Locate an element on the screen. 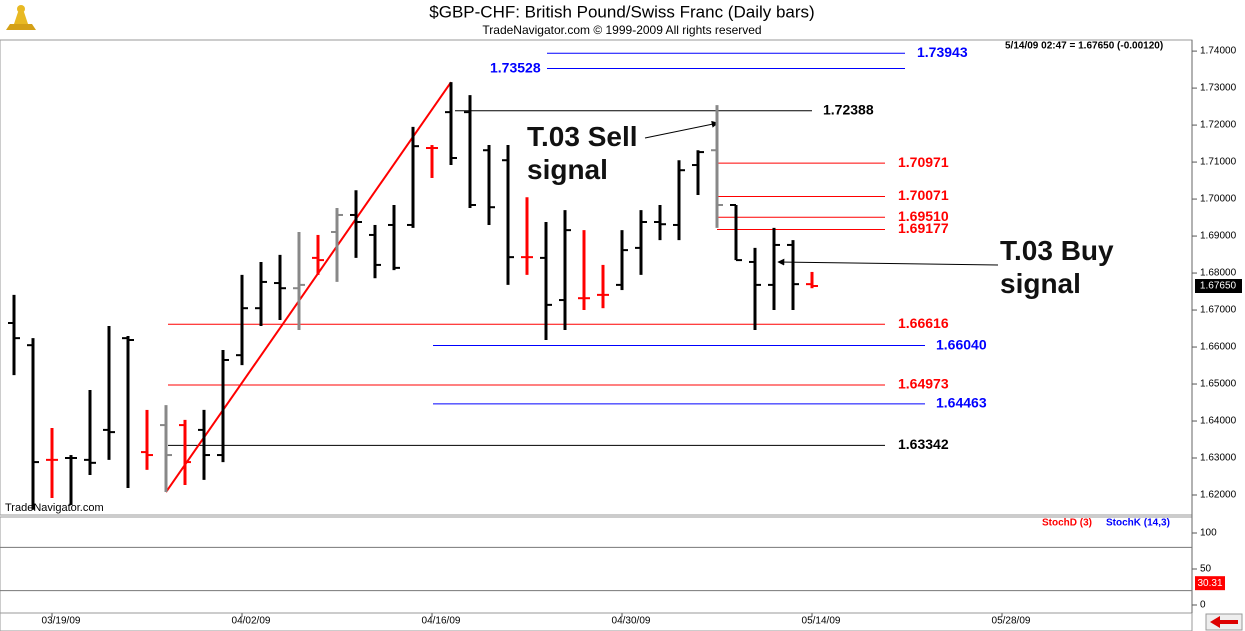  level-label: 1.69177 is located at coordinates (923, 228).